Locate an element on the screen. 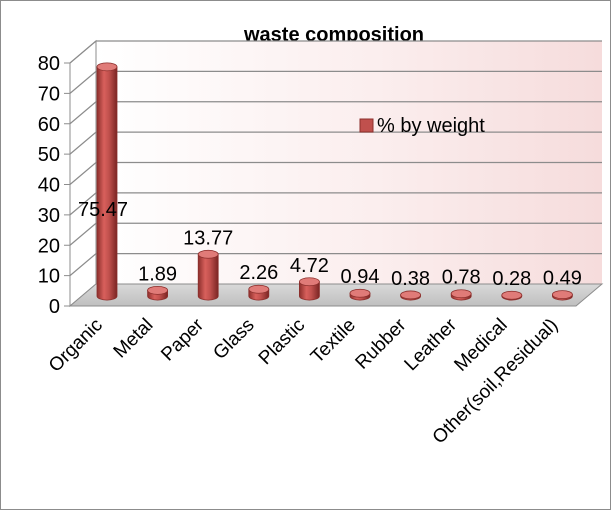 The image size is (611, 510). bar-plastic is located at coordinates (309, 289).